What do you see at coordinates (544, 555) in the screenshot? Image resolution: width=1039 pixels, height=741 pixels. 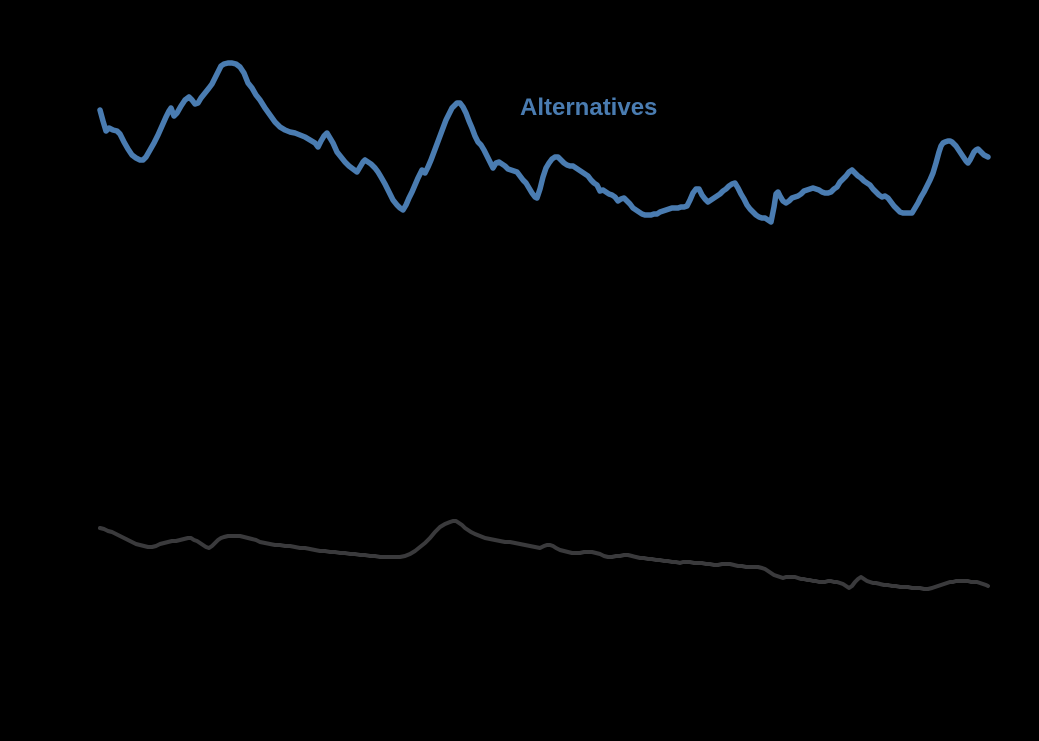 I see `unlabeled-dark-line` at bounding box center [544, 555].